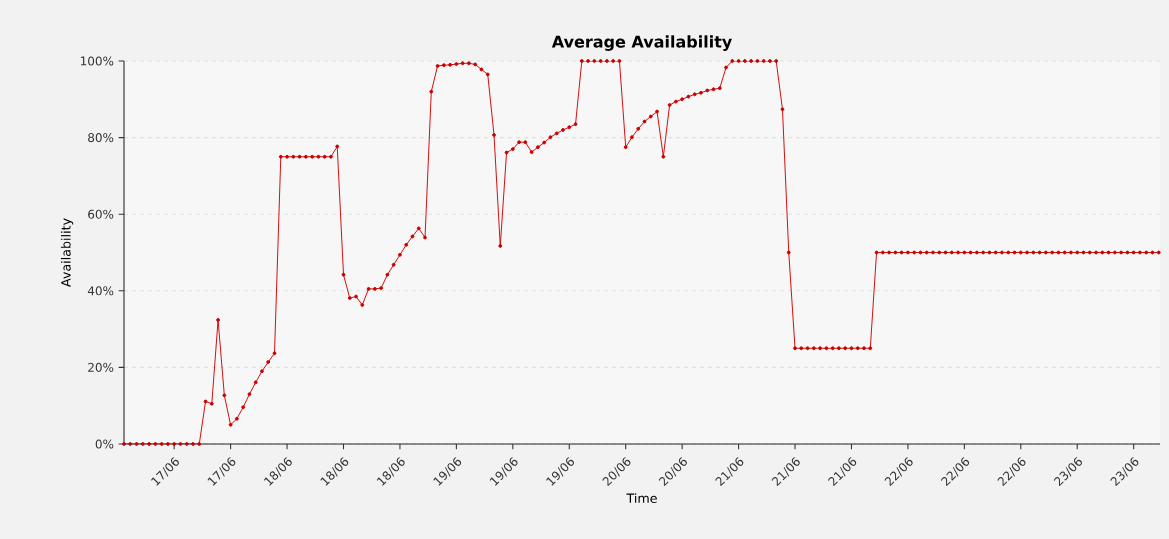  Describe the element at coordinates (100, 291) in the screenshot. I see `y-tick-label: 40%` at that location.